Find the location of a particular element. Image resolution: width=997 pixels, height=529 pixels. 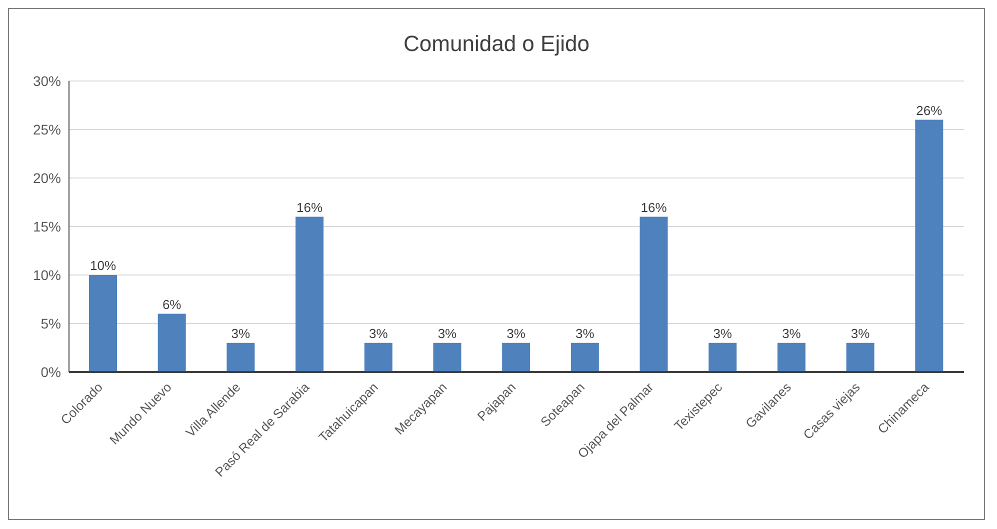

y-tick-label: 30% is located at coordinates (46, 80).